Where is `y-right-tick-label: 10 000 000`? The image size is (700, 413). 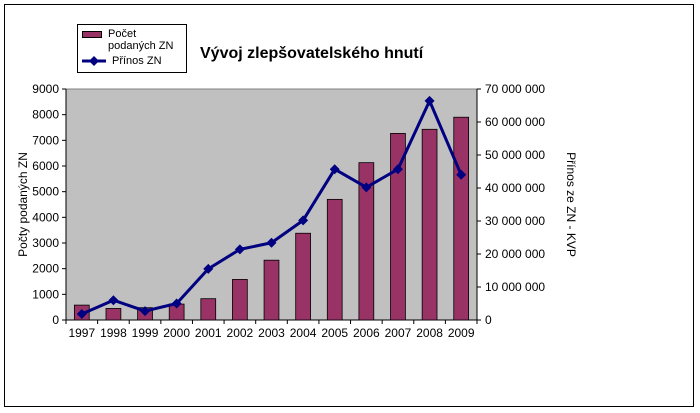
y-right-tick-label: 10 000 000 is located at coordinates (515, 287).